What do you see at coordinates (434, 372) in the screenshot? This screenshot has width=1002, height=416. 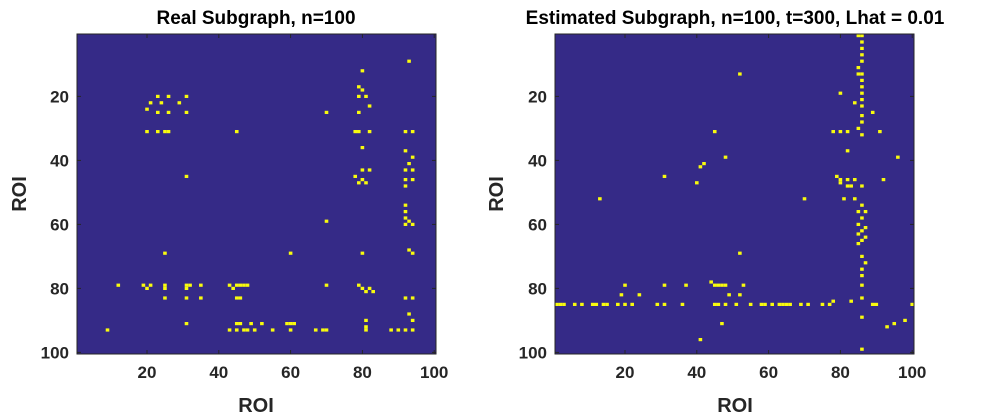 I see `x-tick-label: 100` at bounding box center [434, 372].